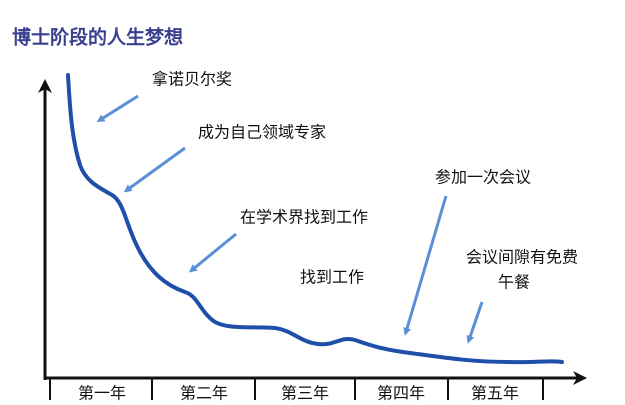 This screenshot has height=405, width=625. Describe the element at coordinates (192, 79) in the screenshot. I see `annotation: 拿诺贝尔奖` at that location.